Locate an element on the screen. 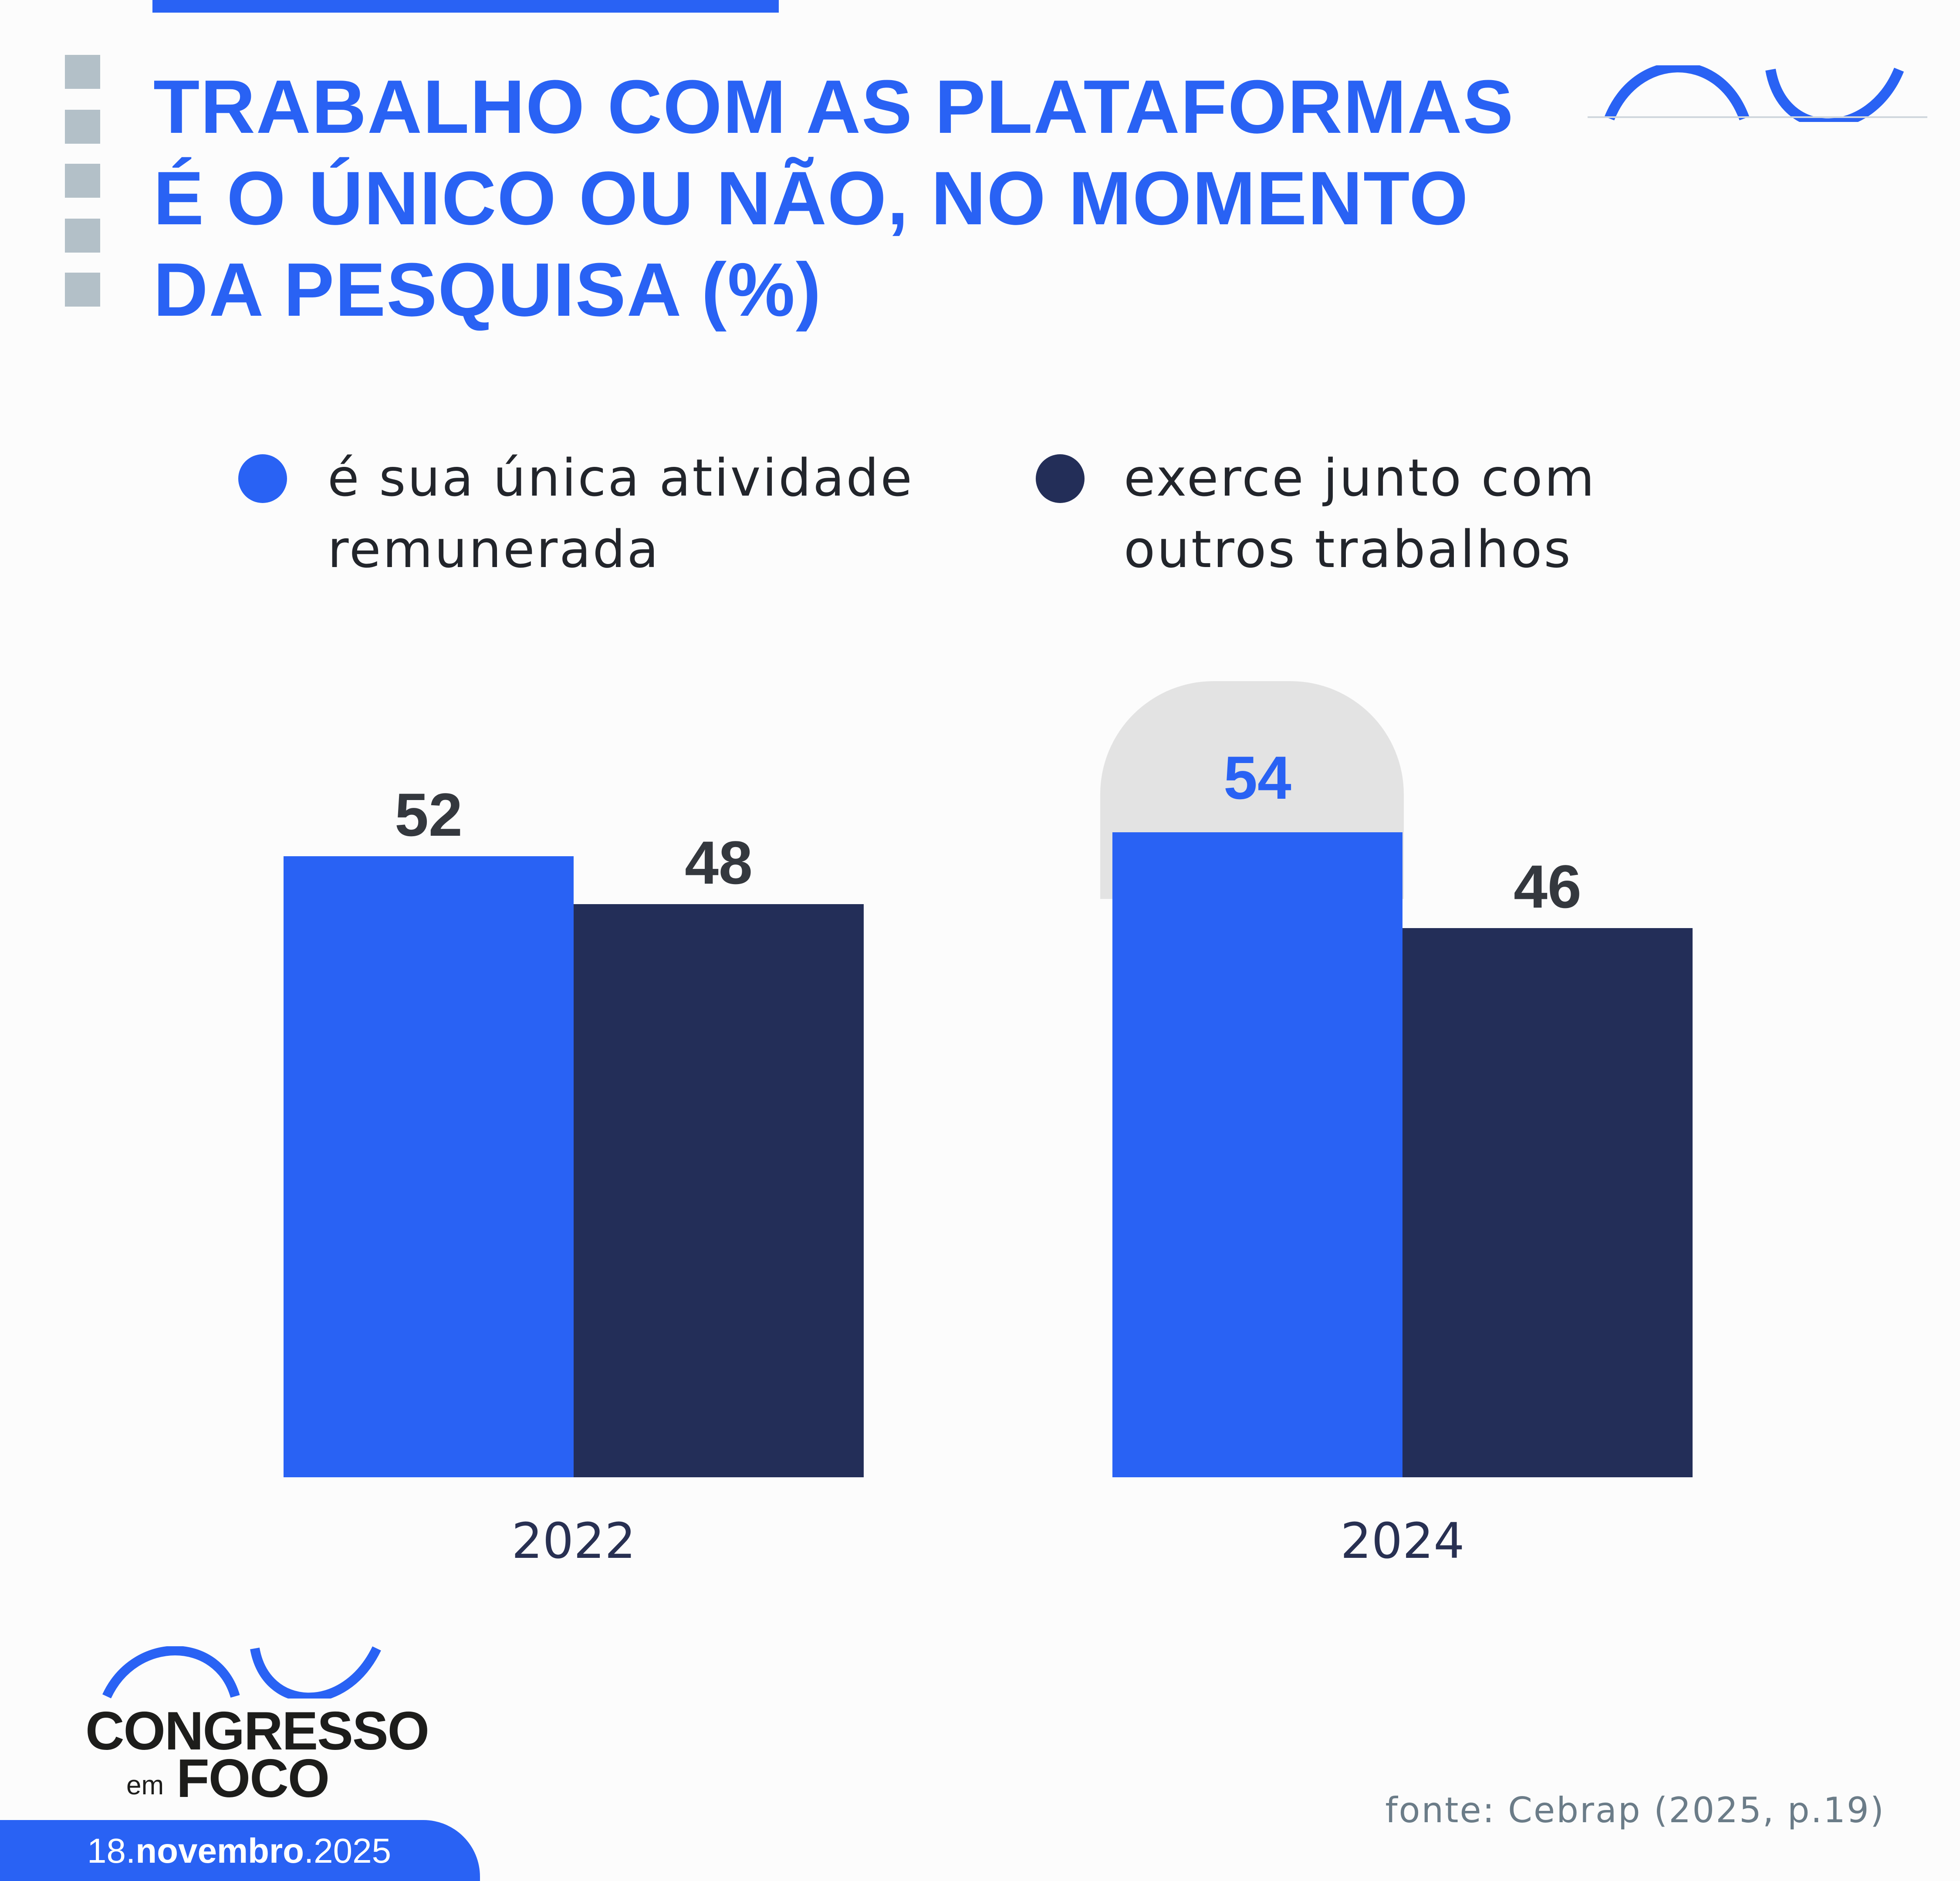 The image size is (1960, 1881). x-tick-label-2022: 2022 is located at coordinates (574, 1542).